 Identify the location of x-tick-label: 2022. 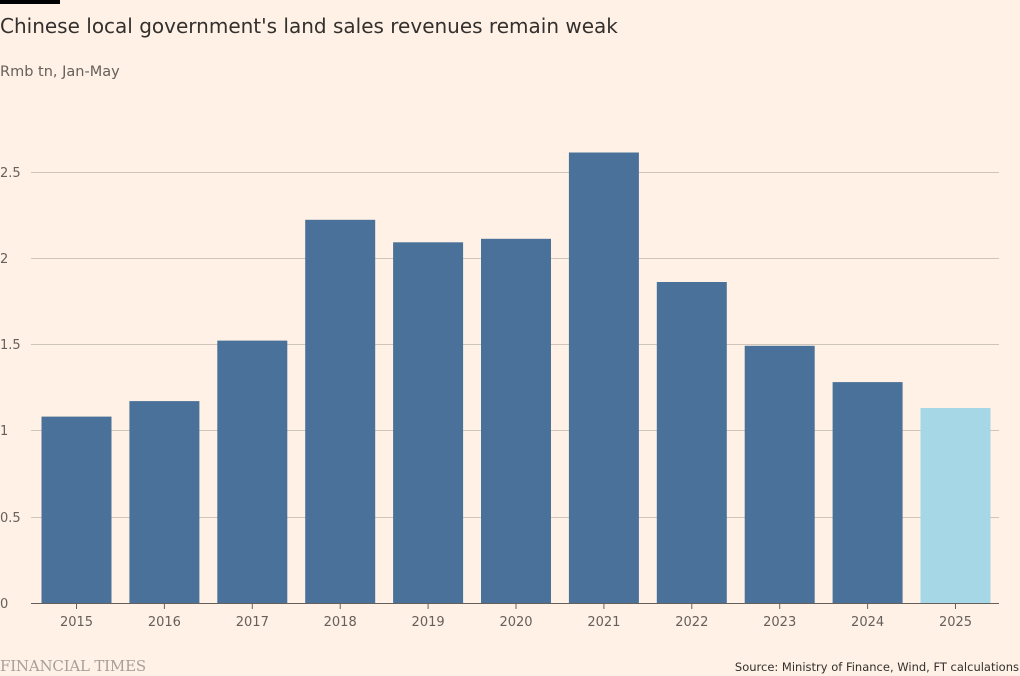
(691, 622).